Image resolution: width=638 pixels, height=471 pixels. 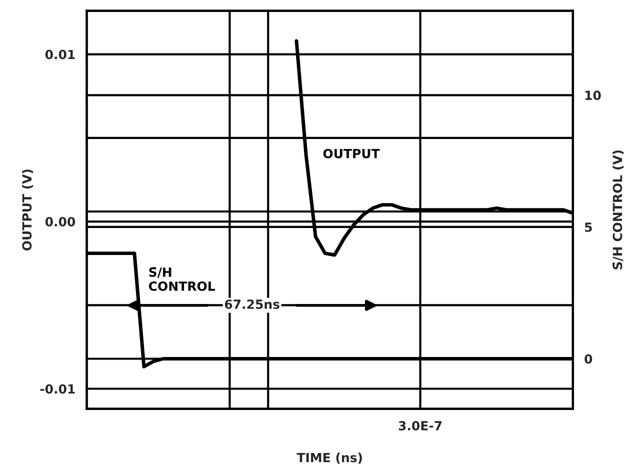 I want to click on y-tick-label: 0.01, so click(x=60, y=55).